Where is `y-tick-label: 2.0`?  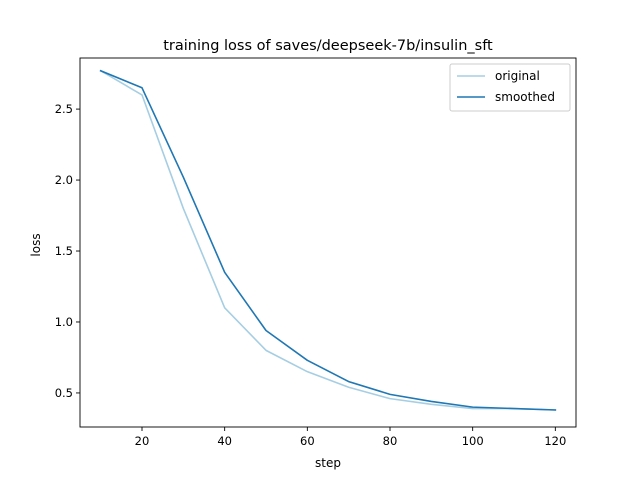
y-tick-label: 2.0 is located at coordinates (64, 180).